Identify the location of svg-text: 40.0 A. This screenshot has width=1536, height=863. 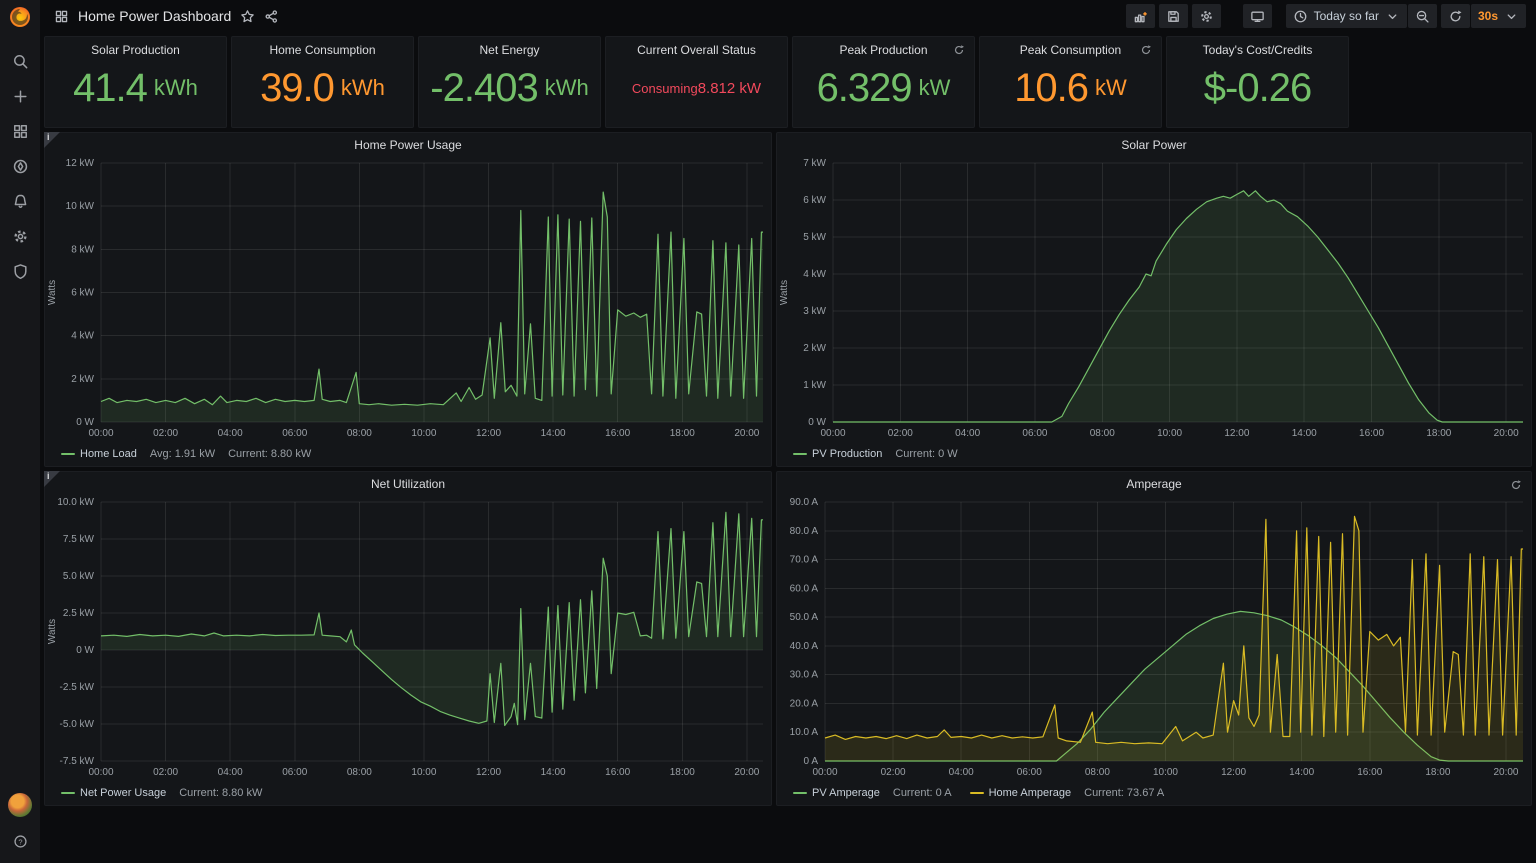
(804, 646).